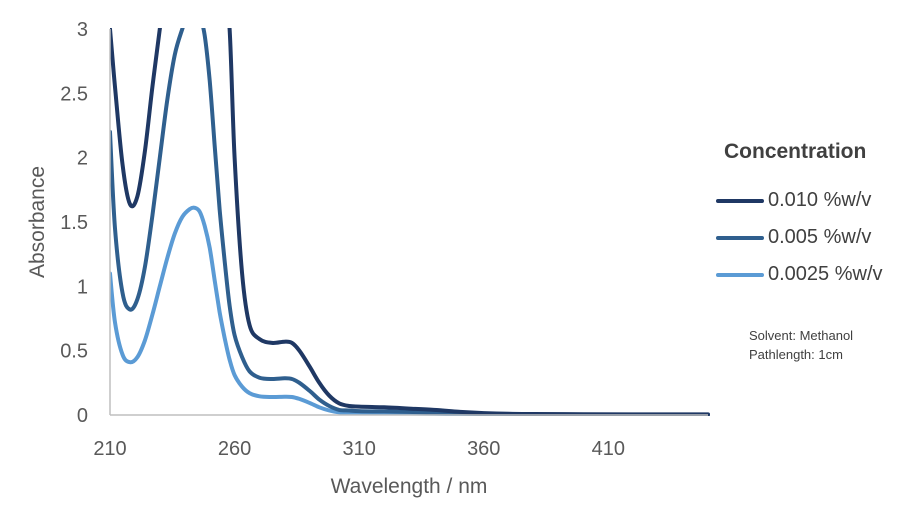 The height and width of the screenshot is (514, 909). I want to click on legend-item-0010: 0.010 %w/v, so click(811, 200).